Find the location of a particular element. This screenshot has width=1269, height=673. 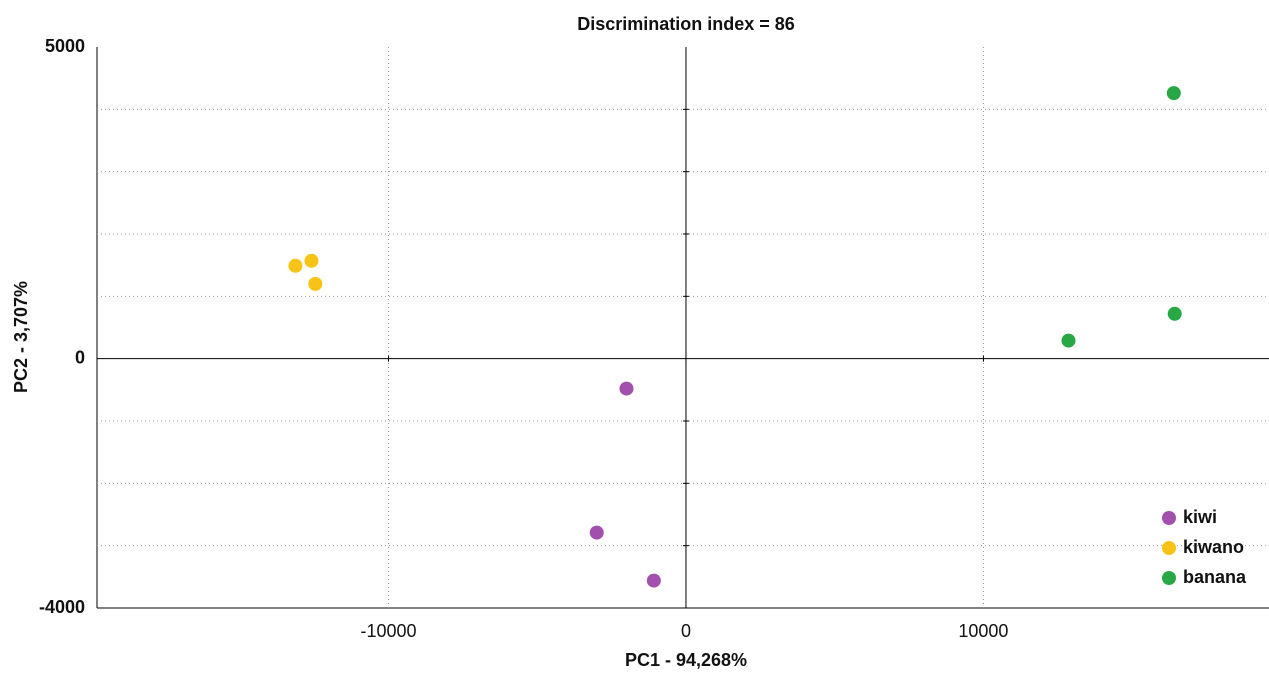

legend-label: kiwano is located at coordinates (1213, 547).